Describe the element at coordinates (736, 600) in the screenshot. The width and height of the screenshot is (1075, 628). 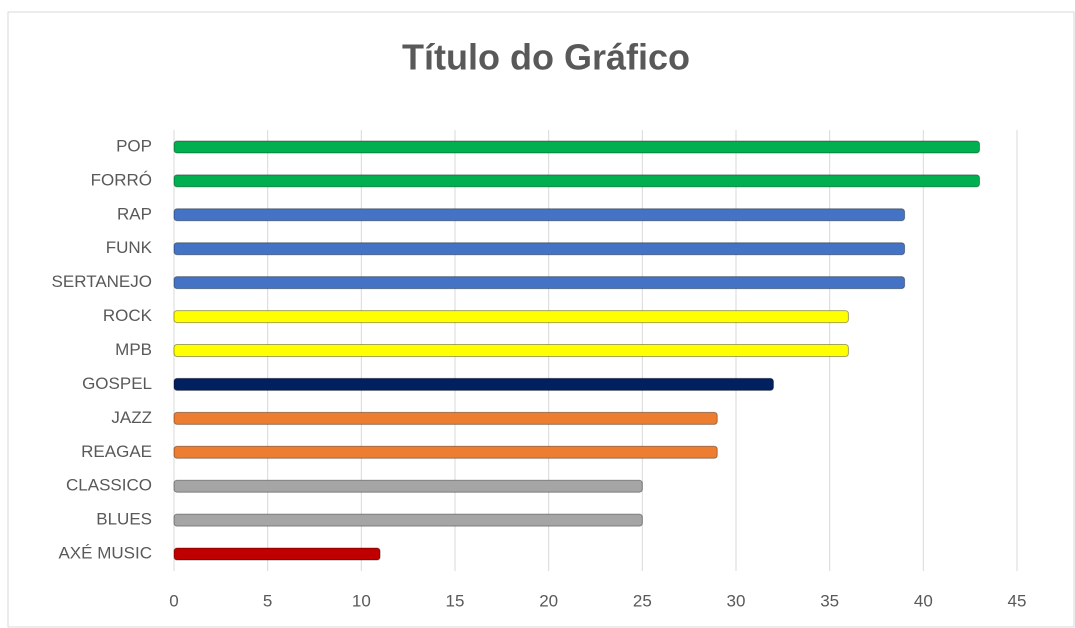
I see `x-tick-label: 30` at that location.